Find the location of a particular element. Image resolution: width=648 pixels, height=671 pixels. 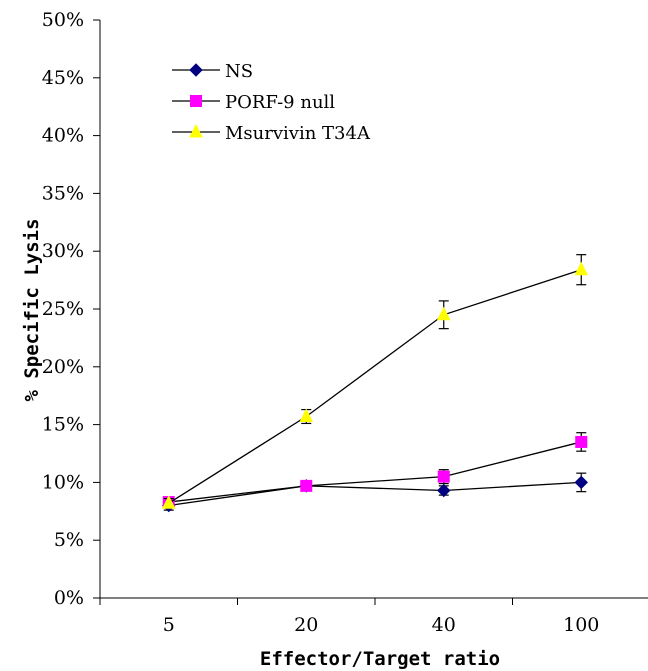

y-tick-label: 20% is located at coordinates (63, 367).